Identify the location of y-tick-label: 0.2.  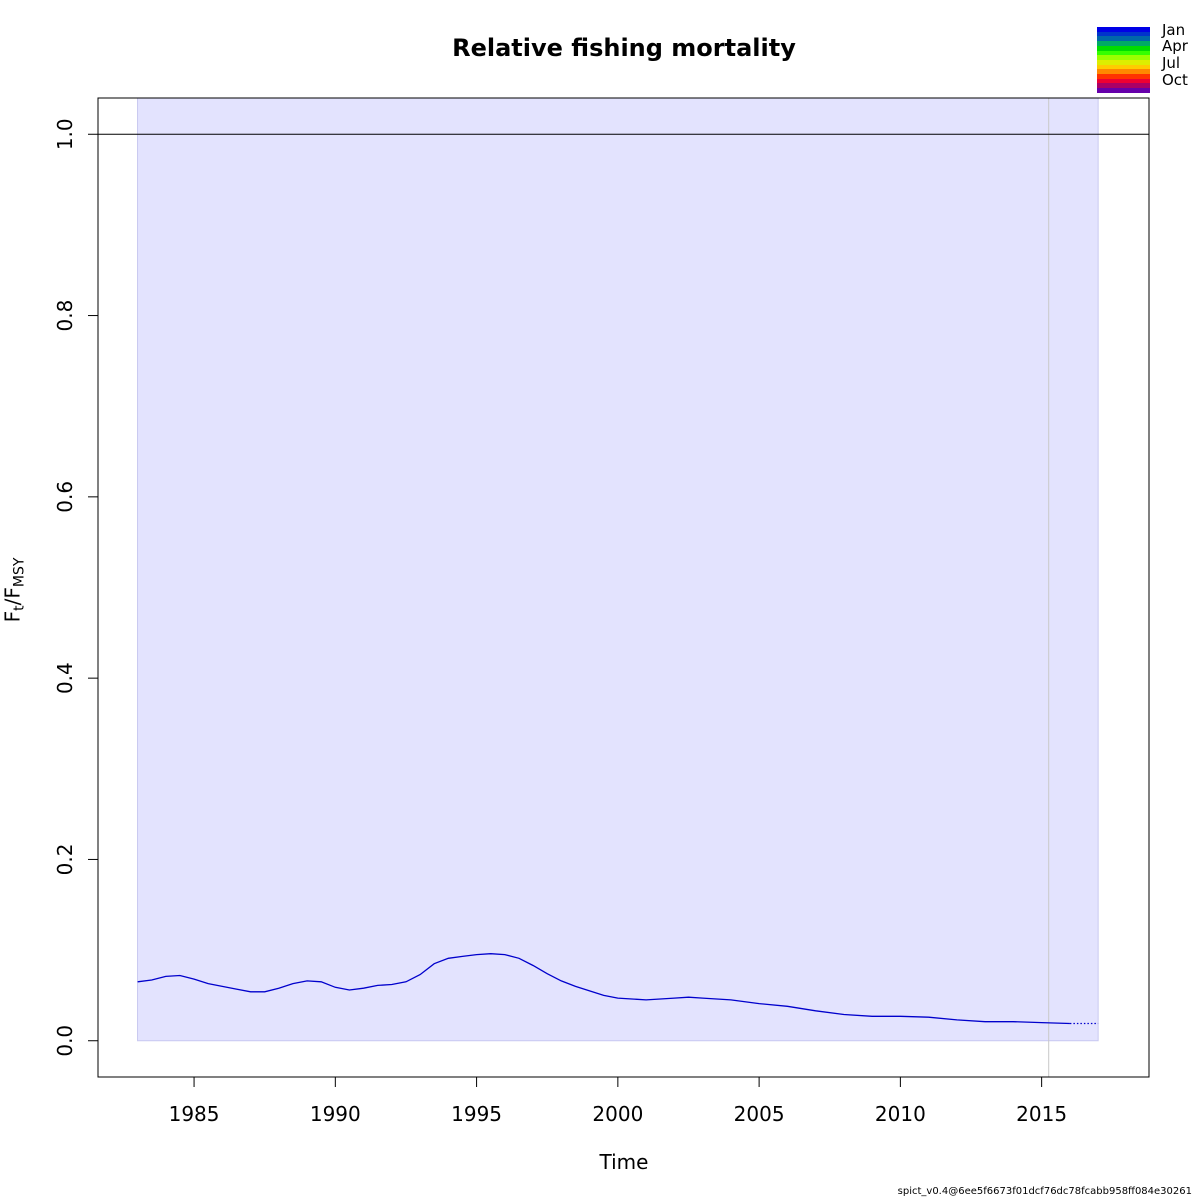
(65, 860).